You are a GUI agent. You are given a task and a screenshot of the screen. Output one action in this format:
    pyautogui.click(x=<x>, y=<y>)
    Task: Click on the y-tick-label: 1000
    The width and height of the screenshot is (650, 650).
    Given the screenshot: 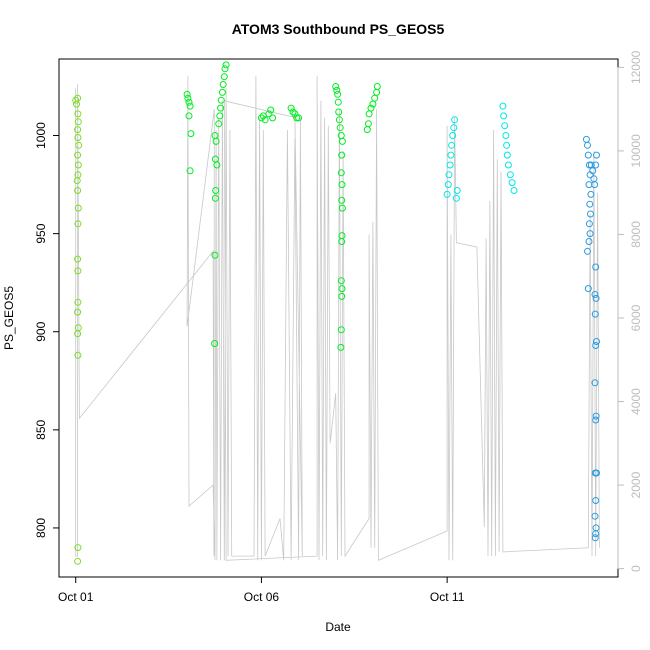 What is the action you would take?
    pyautogui.click(x=41, y=135)
    